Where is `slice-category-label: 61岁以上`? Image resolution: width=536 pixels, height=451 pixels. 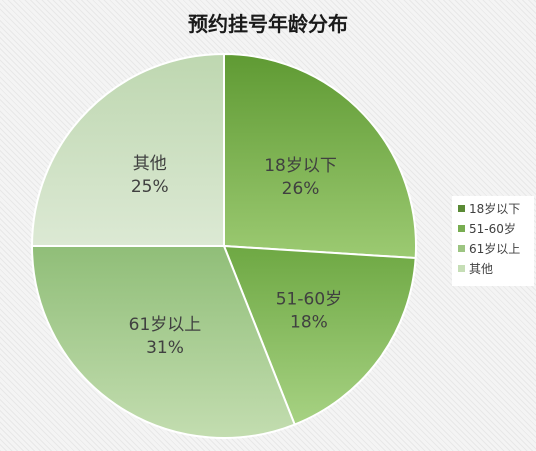
slice-category-label: 61岁以上 is located at coordinates (165, 325).